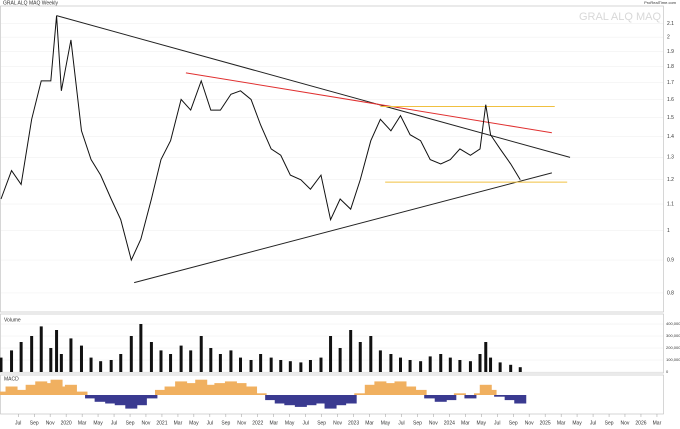 The width and height of the screenshot is (680, 429). Describe the element at coordinates (257, 423) in the screenshot. I see `x-tick-label: 2022` at that location.